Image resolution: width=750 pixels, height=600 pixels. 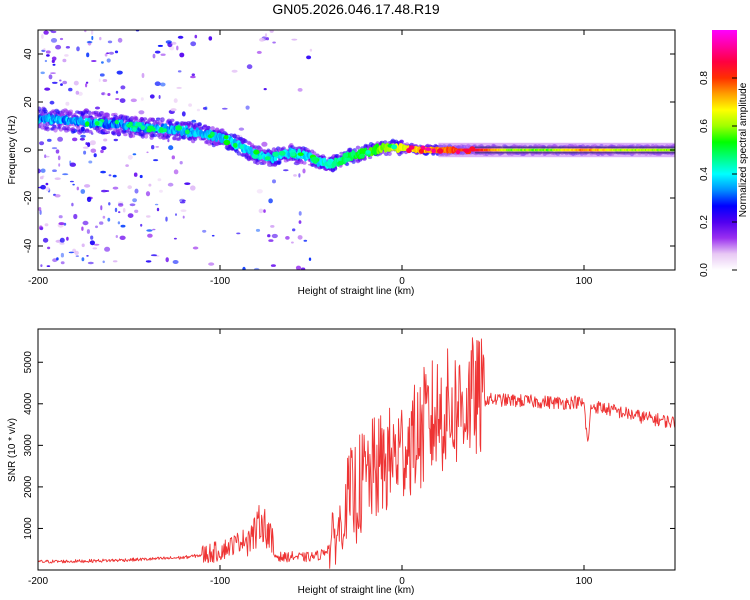 What do you see at coordinates (28, 54) in the screenshot?
I see `spectrogram-ytick-label: 40` at bounding box center [28, 54].